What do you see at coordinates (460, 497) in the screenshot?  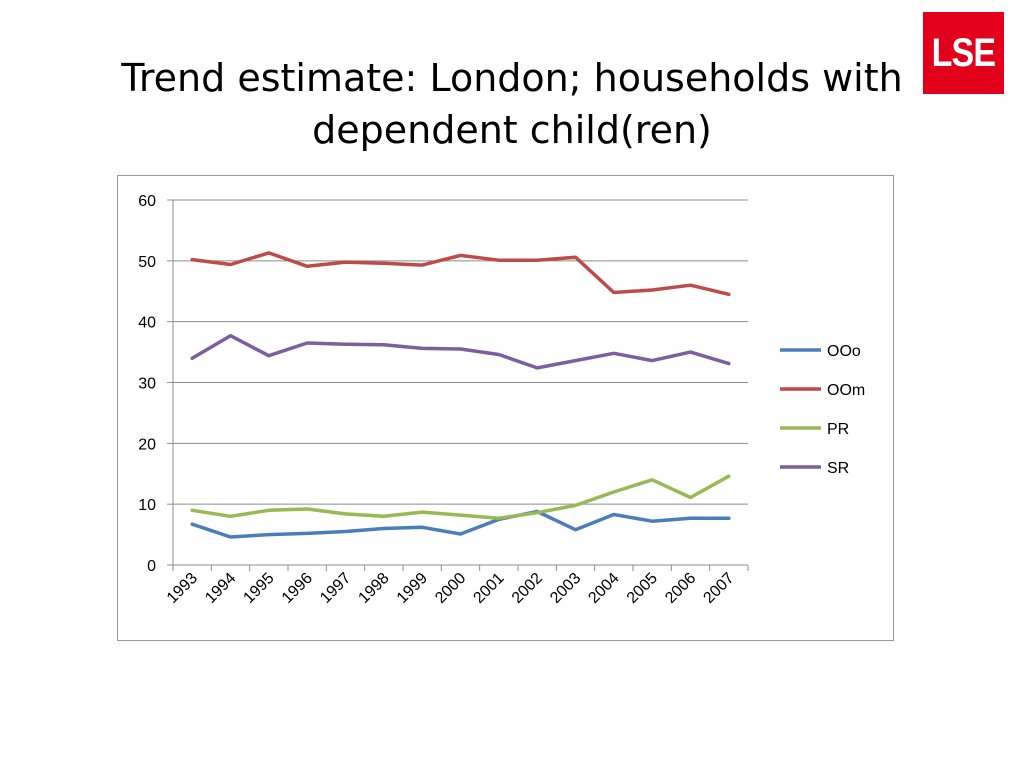 I see `series-line-pr` at bounding box center [460, 497].